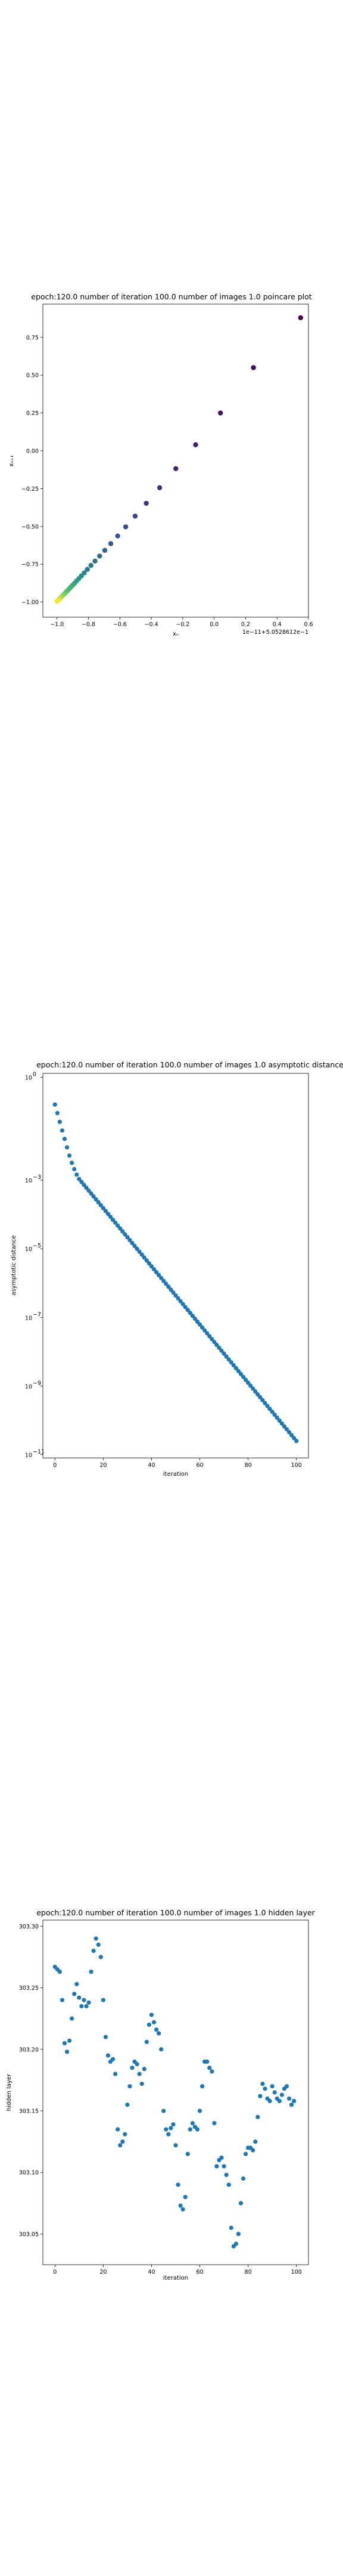  What do you see at coordinates (29, 1927) in the screenshot?
I see `y-tick-label: 303.30` at bounding box center [29, 1927].